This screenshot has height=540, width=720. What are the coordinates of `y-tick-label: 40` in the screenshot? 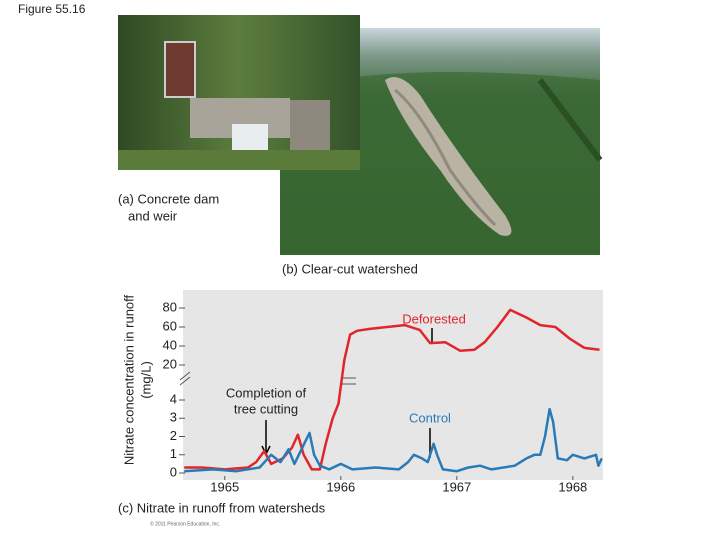 It's located at (170, 344).